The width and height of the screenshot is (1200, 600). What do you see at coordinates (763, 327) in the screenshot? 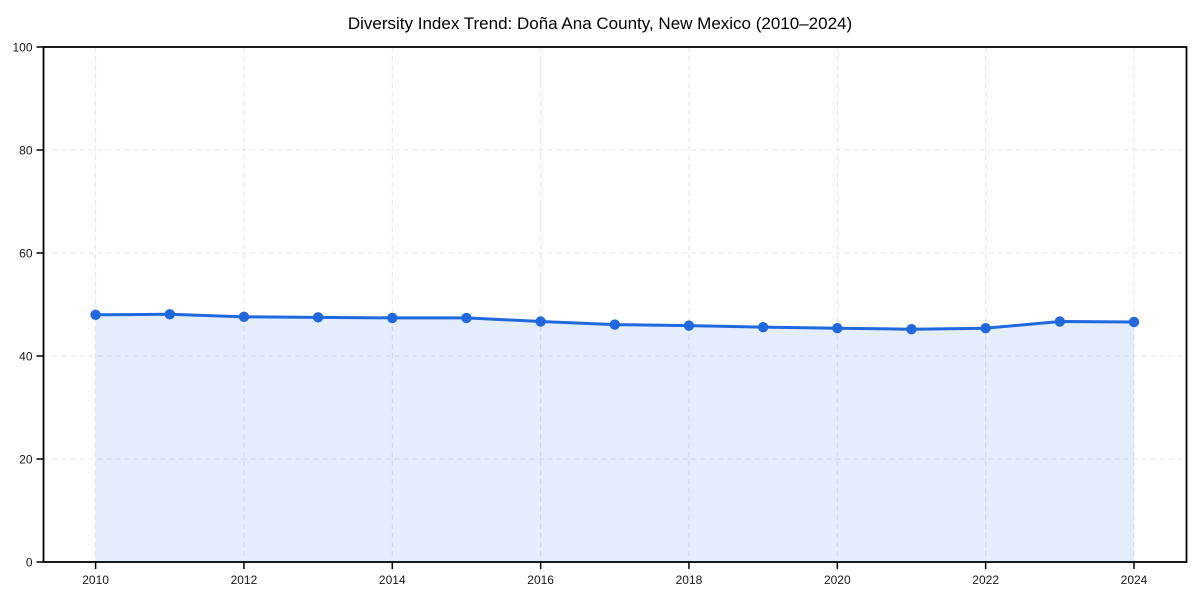
I see `data-point-2019` at bounding box center [763, 327].